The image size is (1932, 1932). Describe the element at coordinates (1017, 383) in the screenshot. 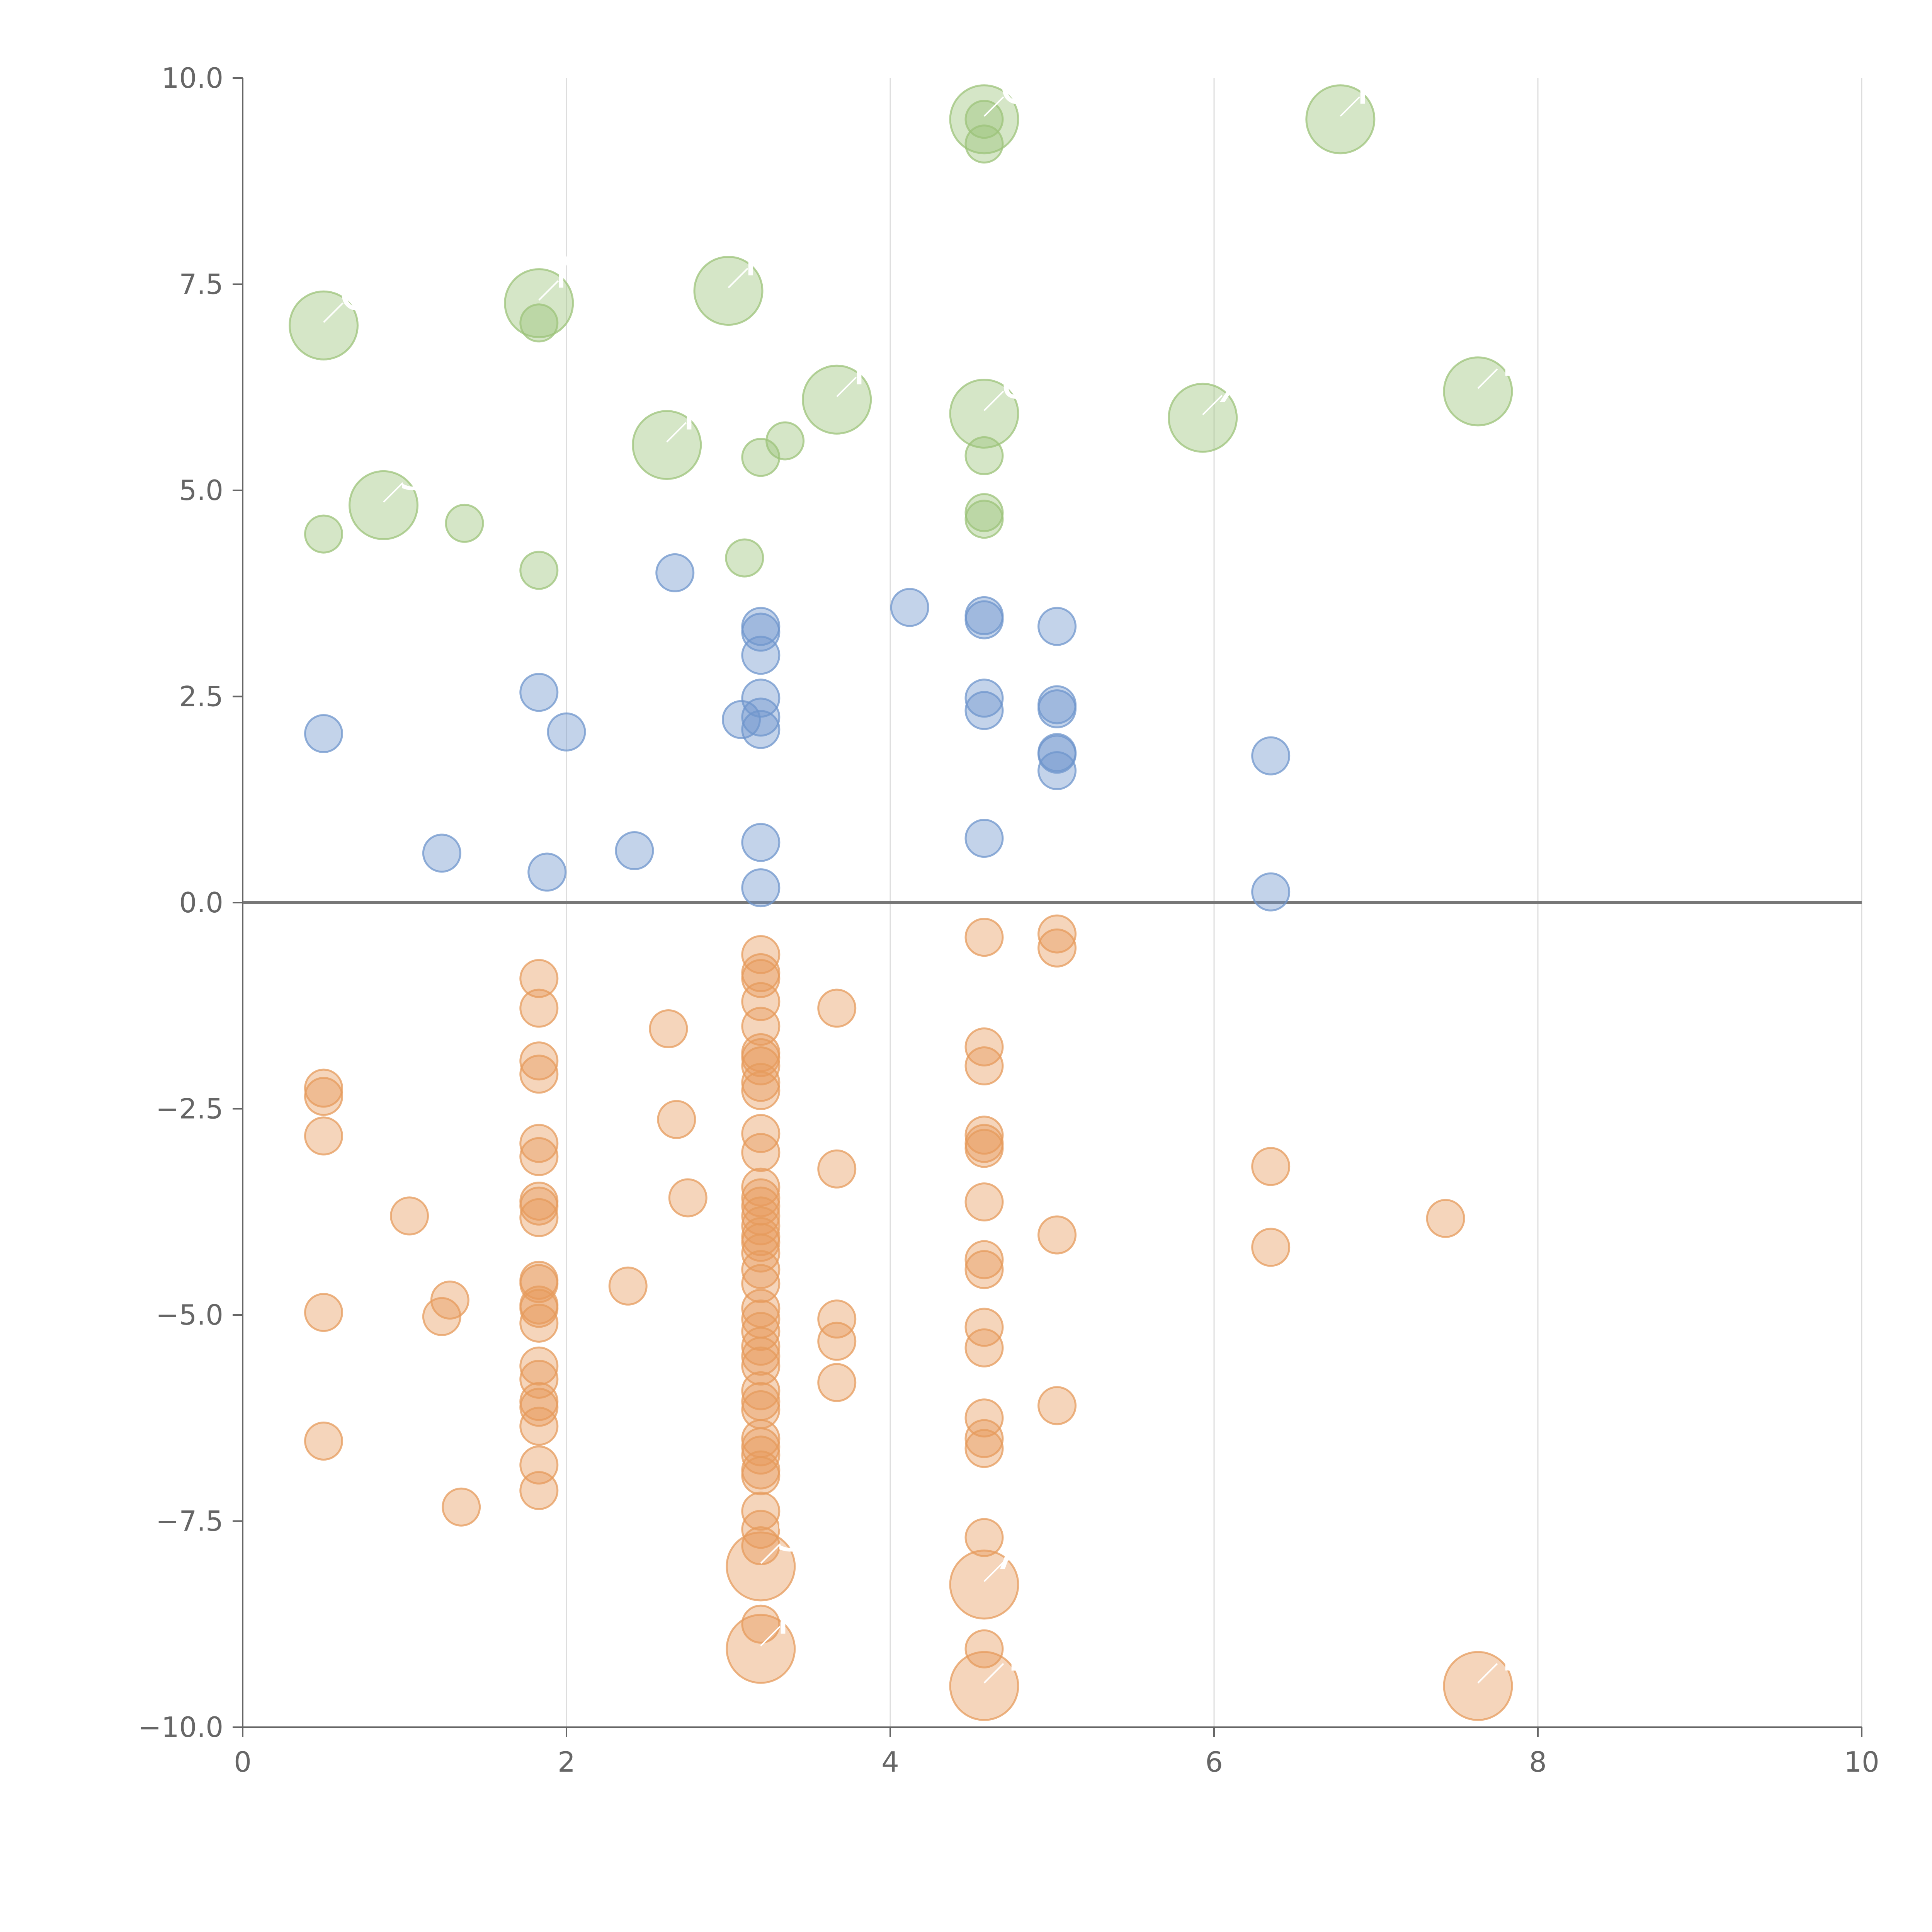

I see `point-label: U` at that location.